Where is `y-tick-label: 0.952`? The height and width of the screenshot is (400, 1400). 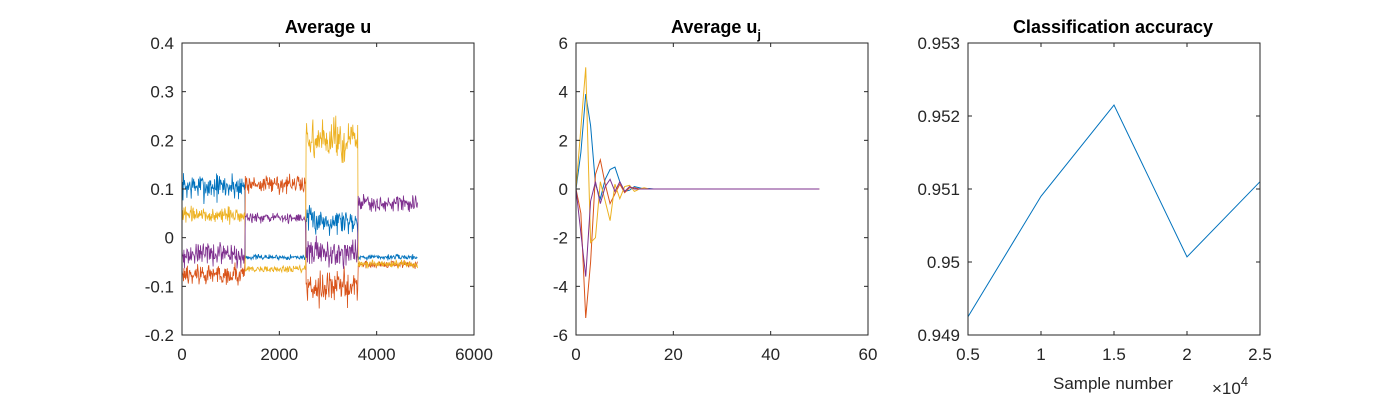 y-tick-label: 0.952 is located at coordinates (938, 116).